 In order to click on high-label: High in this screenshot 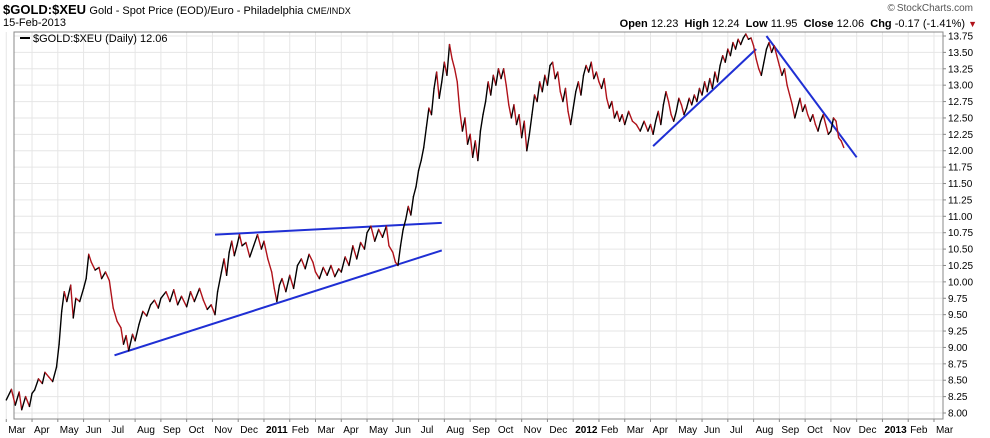, I will do `click(696, 24)`.